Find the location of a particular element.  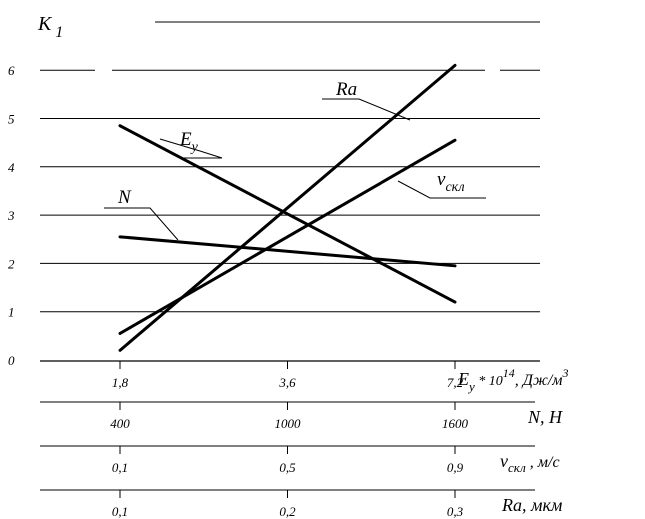

x-tick-label-v: 0,5 is located at coordinates (287, 467).